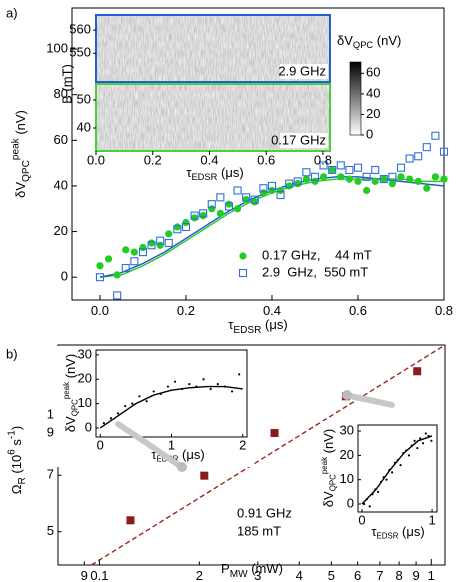 This screenshot has width=464, height=582. What do you see at coordinates (225, 568) in the screenshot?
I see `x-axis-label-part: P` at bounding box center [225, 568].